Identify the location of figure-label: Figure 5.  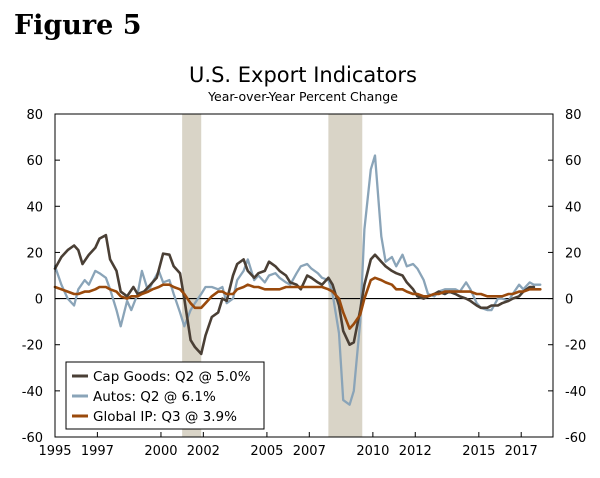
(78, 25).